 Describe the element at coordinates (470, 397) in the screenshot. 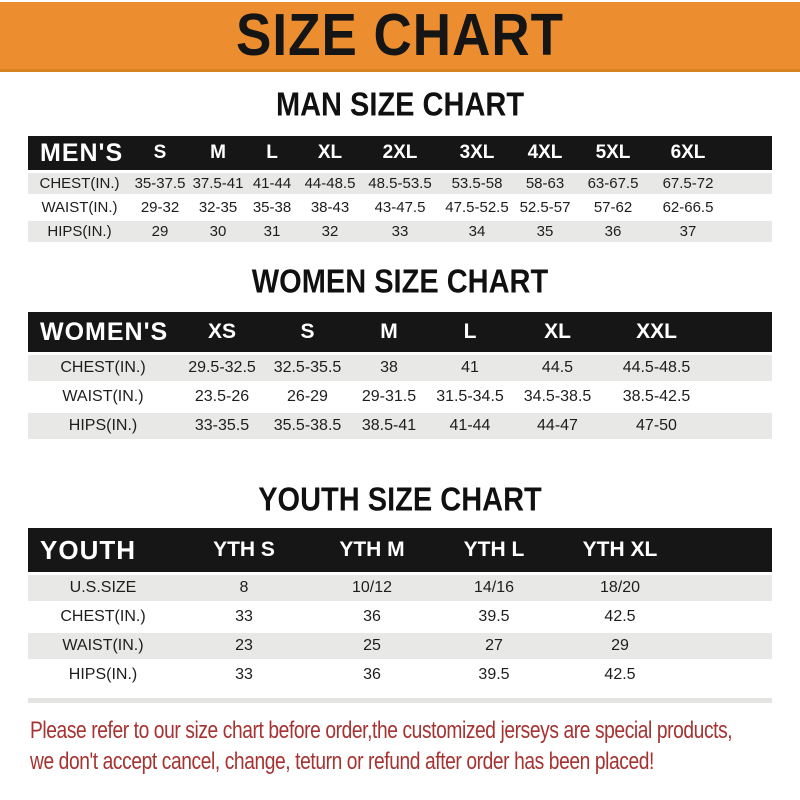

I see `size-value-cell: 31.5-34.5` at that location.